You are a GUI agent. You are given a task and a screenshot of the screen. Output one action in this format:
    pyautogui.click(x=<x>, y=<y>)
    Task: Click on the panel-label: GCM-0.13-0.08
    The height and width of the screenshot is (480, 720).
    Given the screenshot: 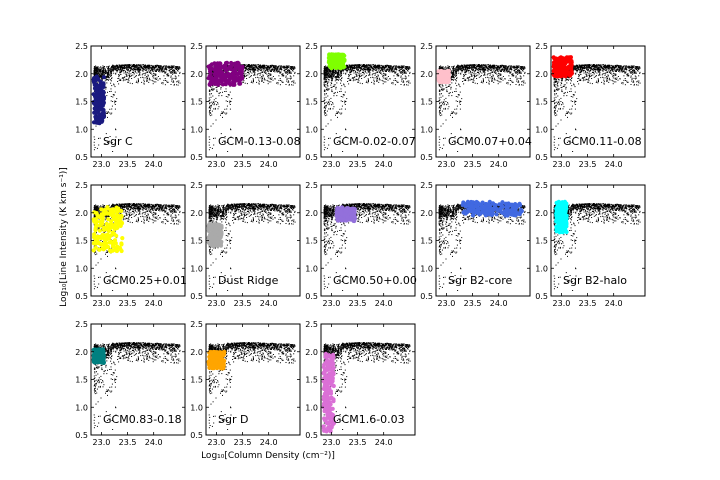 What is the action you would take?
    pyautogui.click(x=259, y=141)
    